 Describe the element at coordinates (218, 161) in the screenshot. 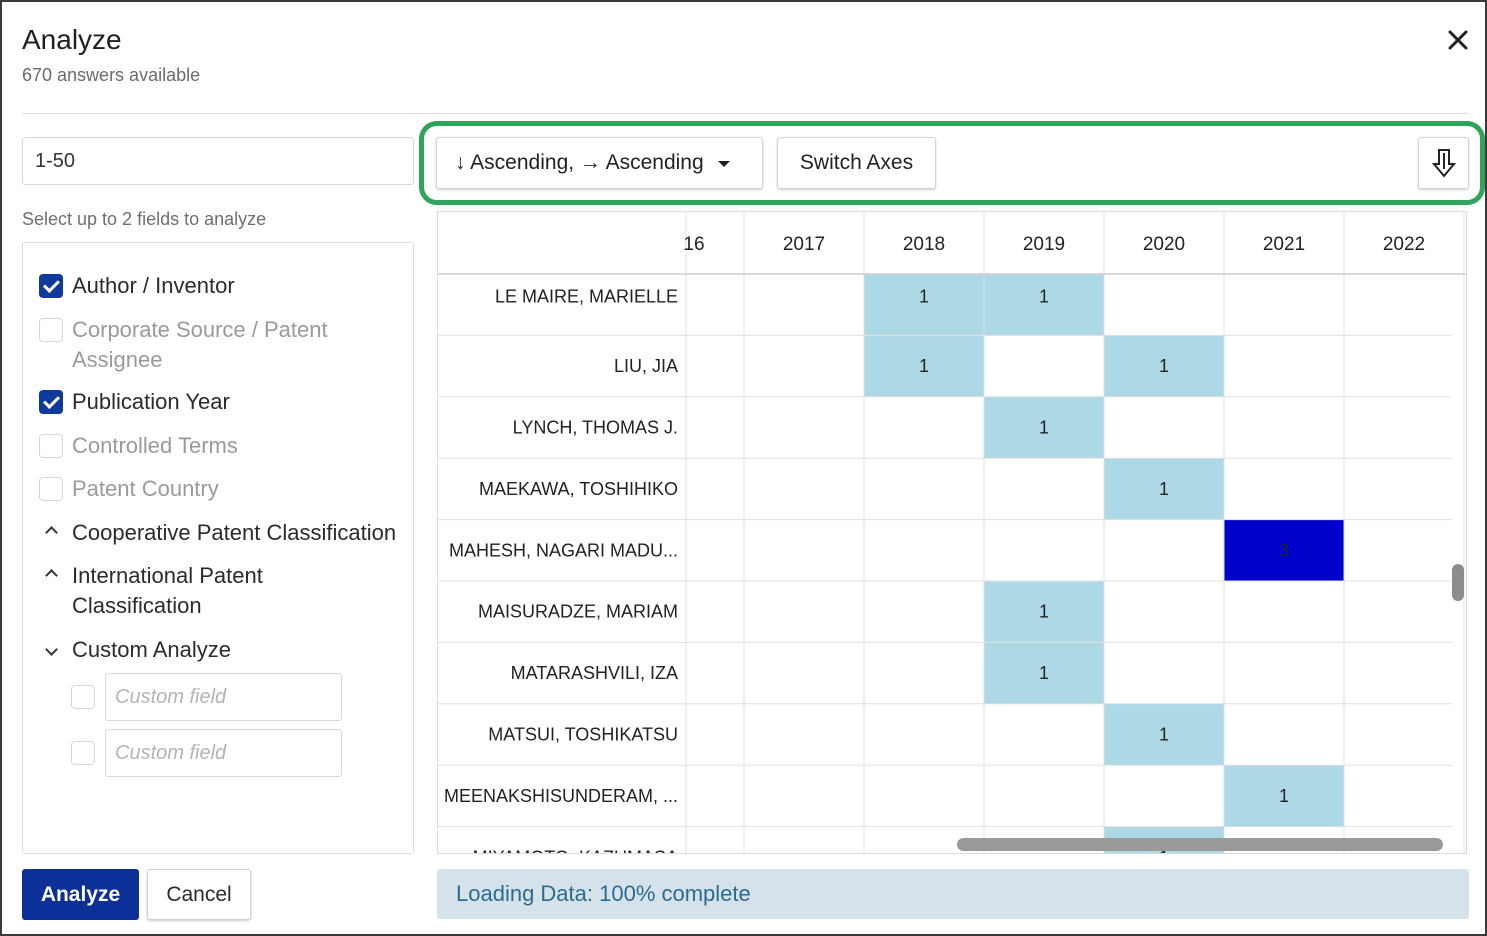

I see `range-input` at that location.